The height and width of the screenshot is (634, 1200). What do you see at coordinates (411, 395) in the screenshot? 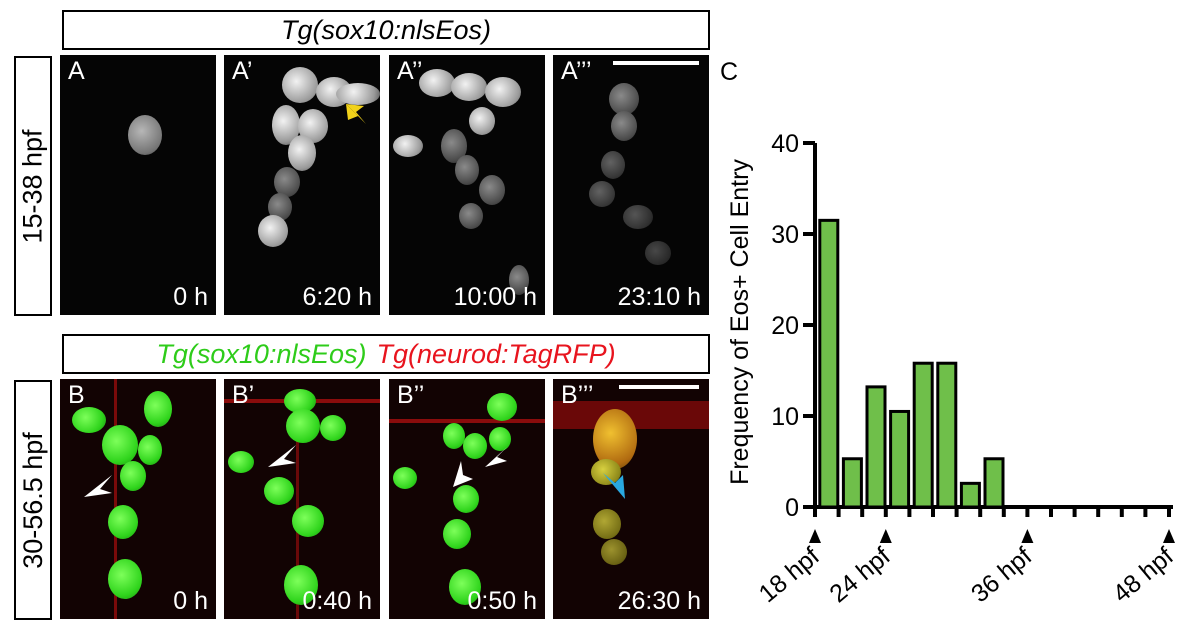
I see `panel-label: B’’` at bounding box center [411, 395].